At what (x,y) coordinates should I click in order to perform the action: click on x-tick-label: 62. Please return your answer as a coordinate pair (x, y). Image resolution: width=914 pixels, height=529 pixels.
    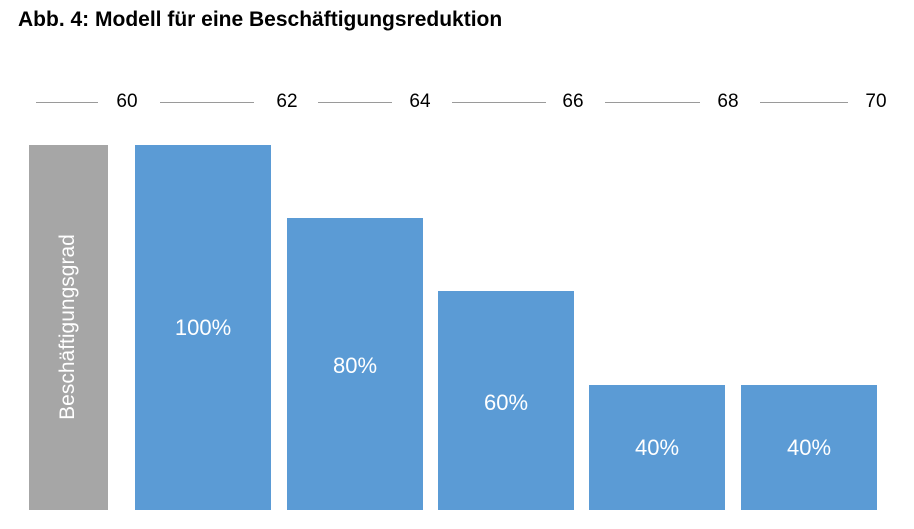
    Looking at the image, I should click on (287, 101).